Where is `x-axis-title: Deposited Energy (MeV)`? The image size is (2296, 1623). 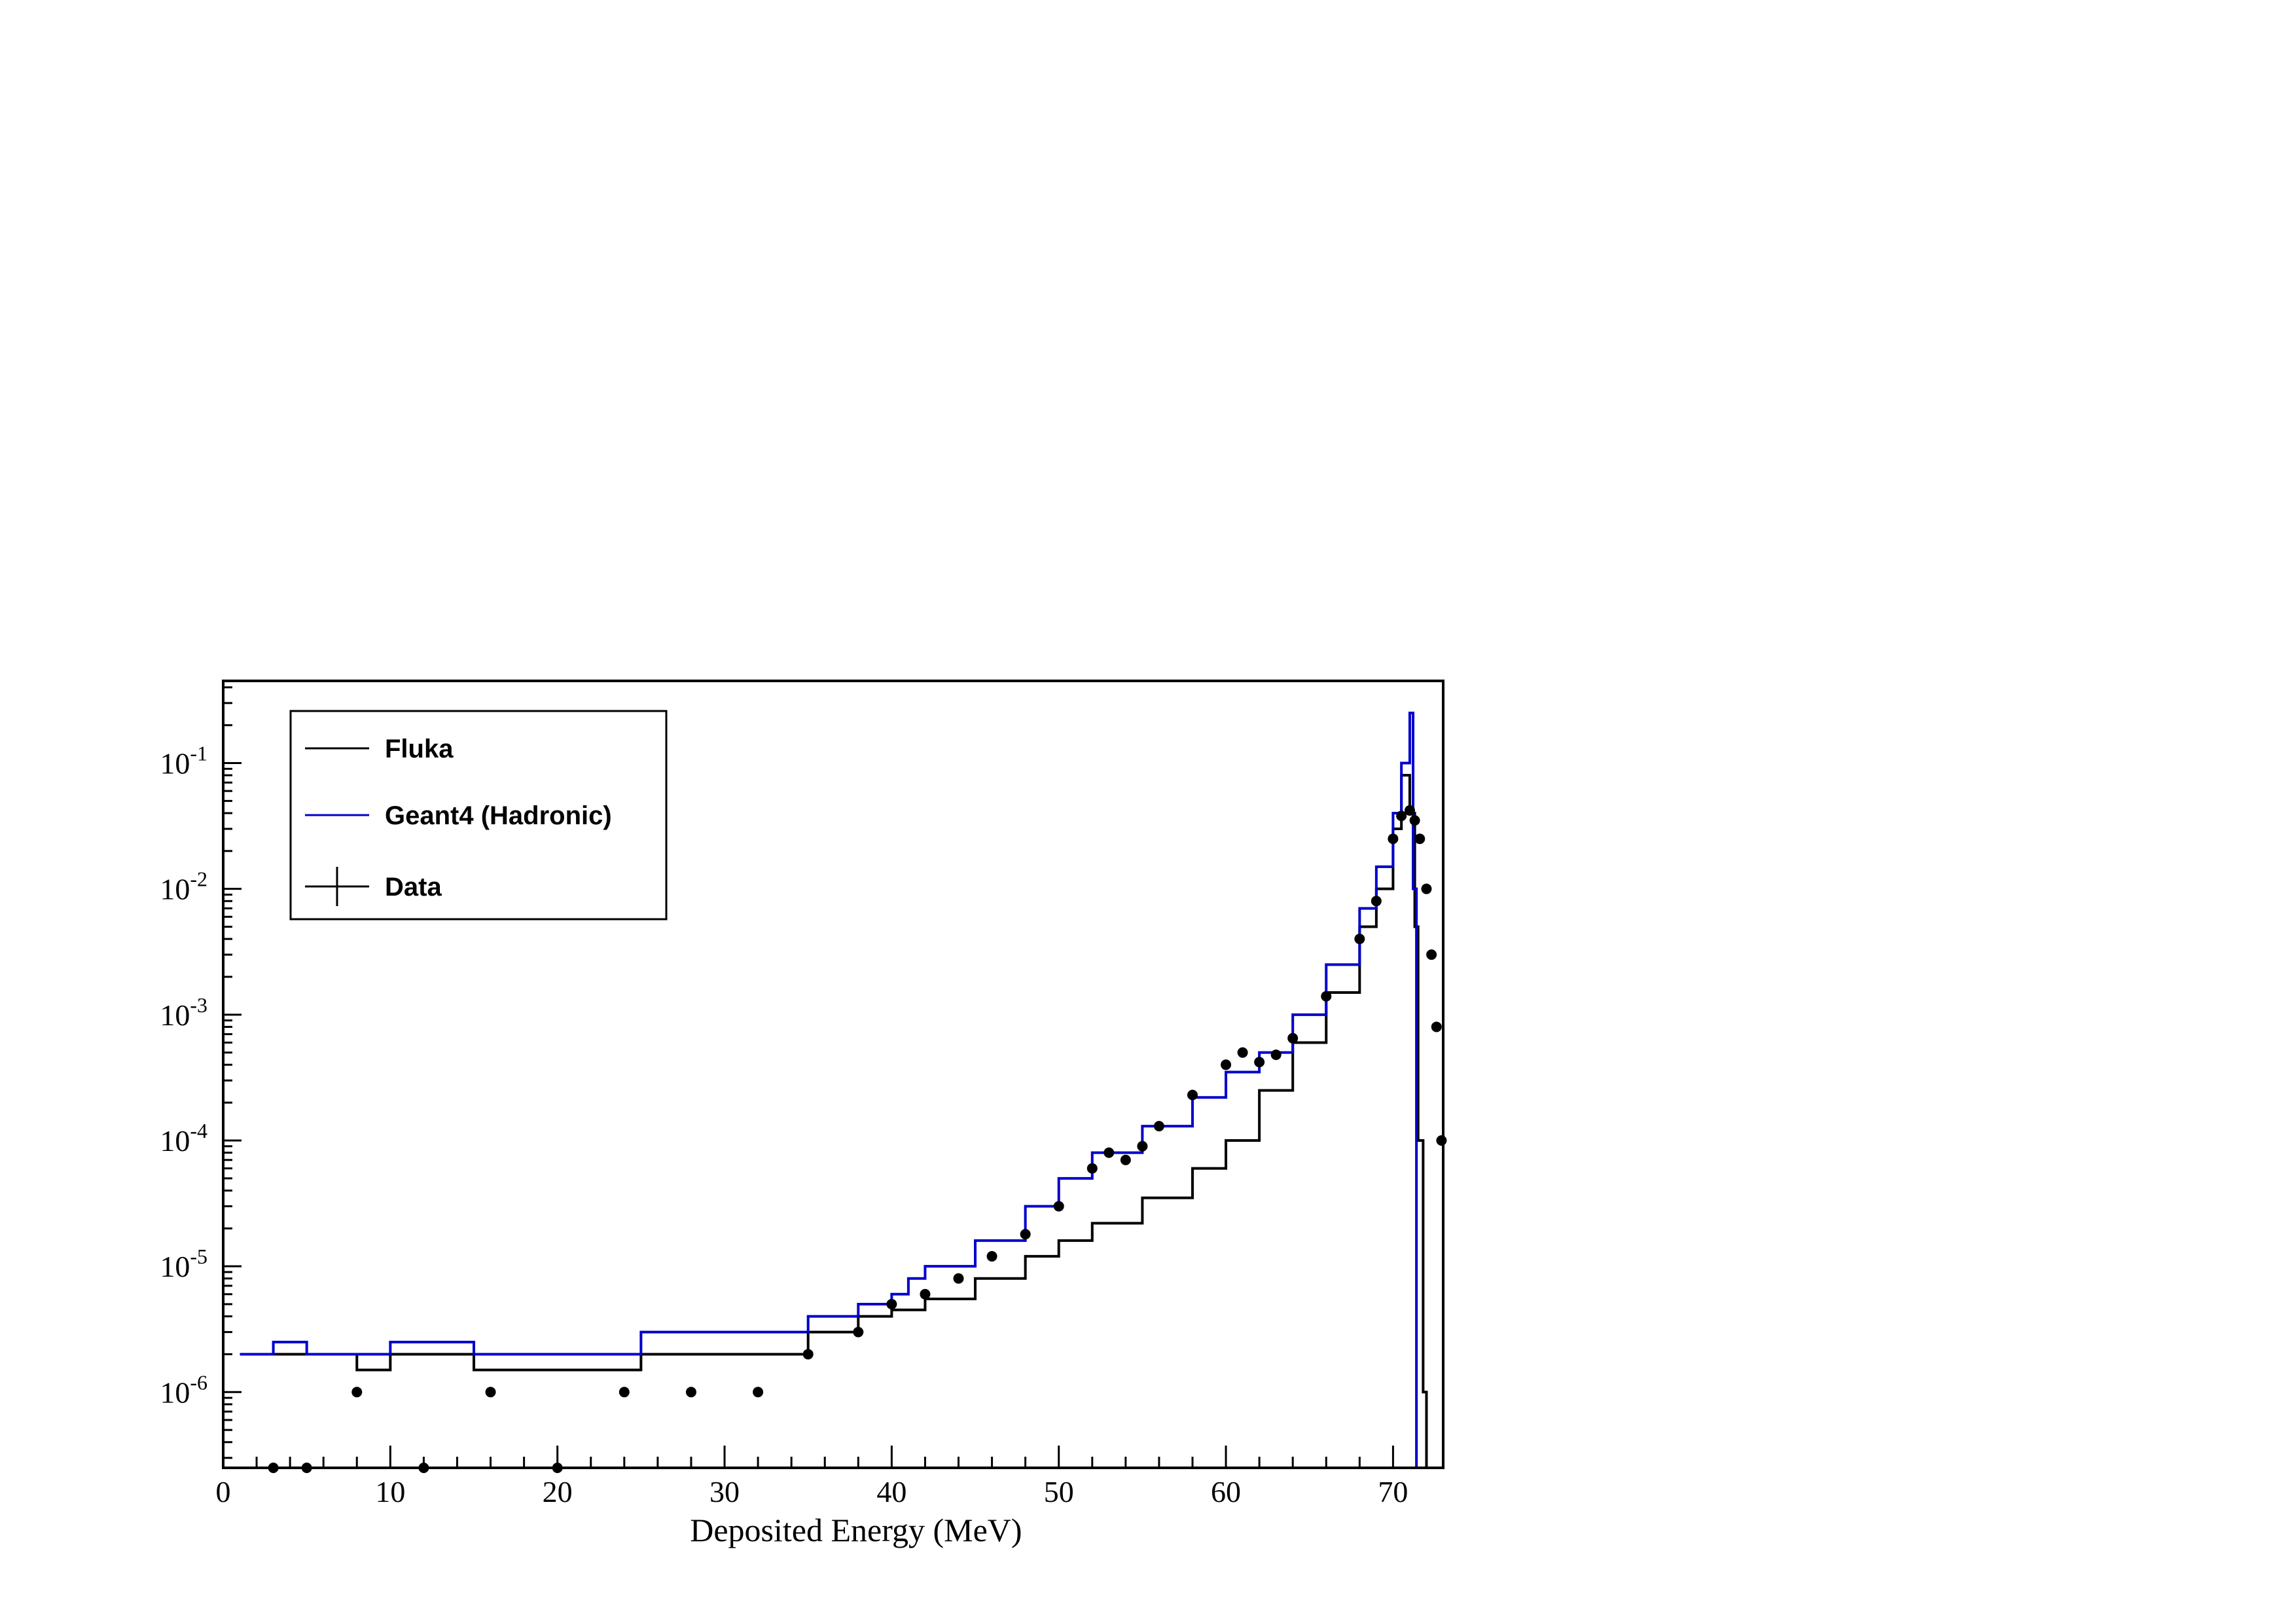
x-axis-title: Deposited Energy (MeV) is located at coordinates (856, 1530).